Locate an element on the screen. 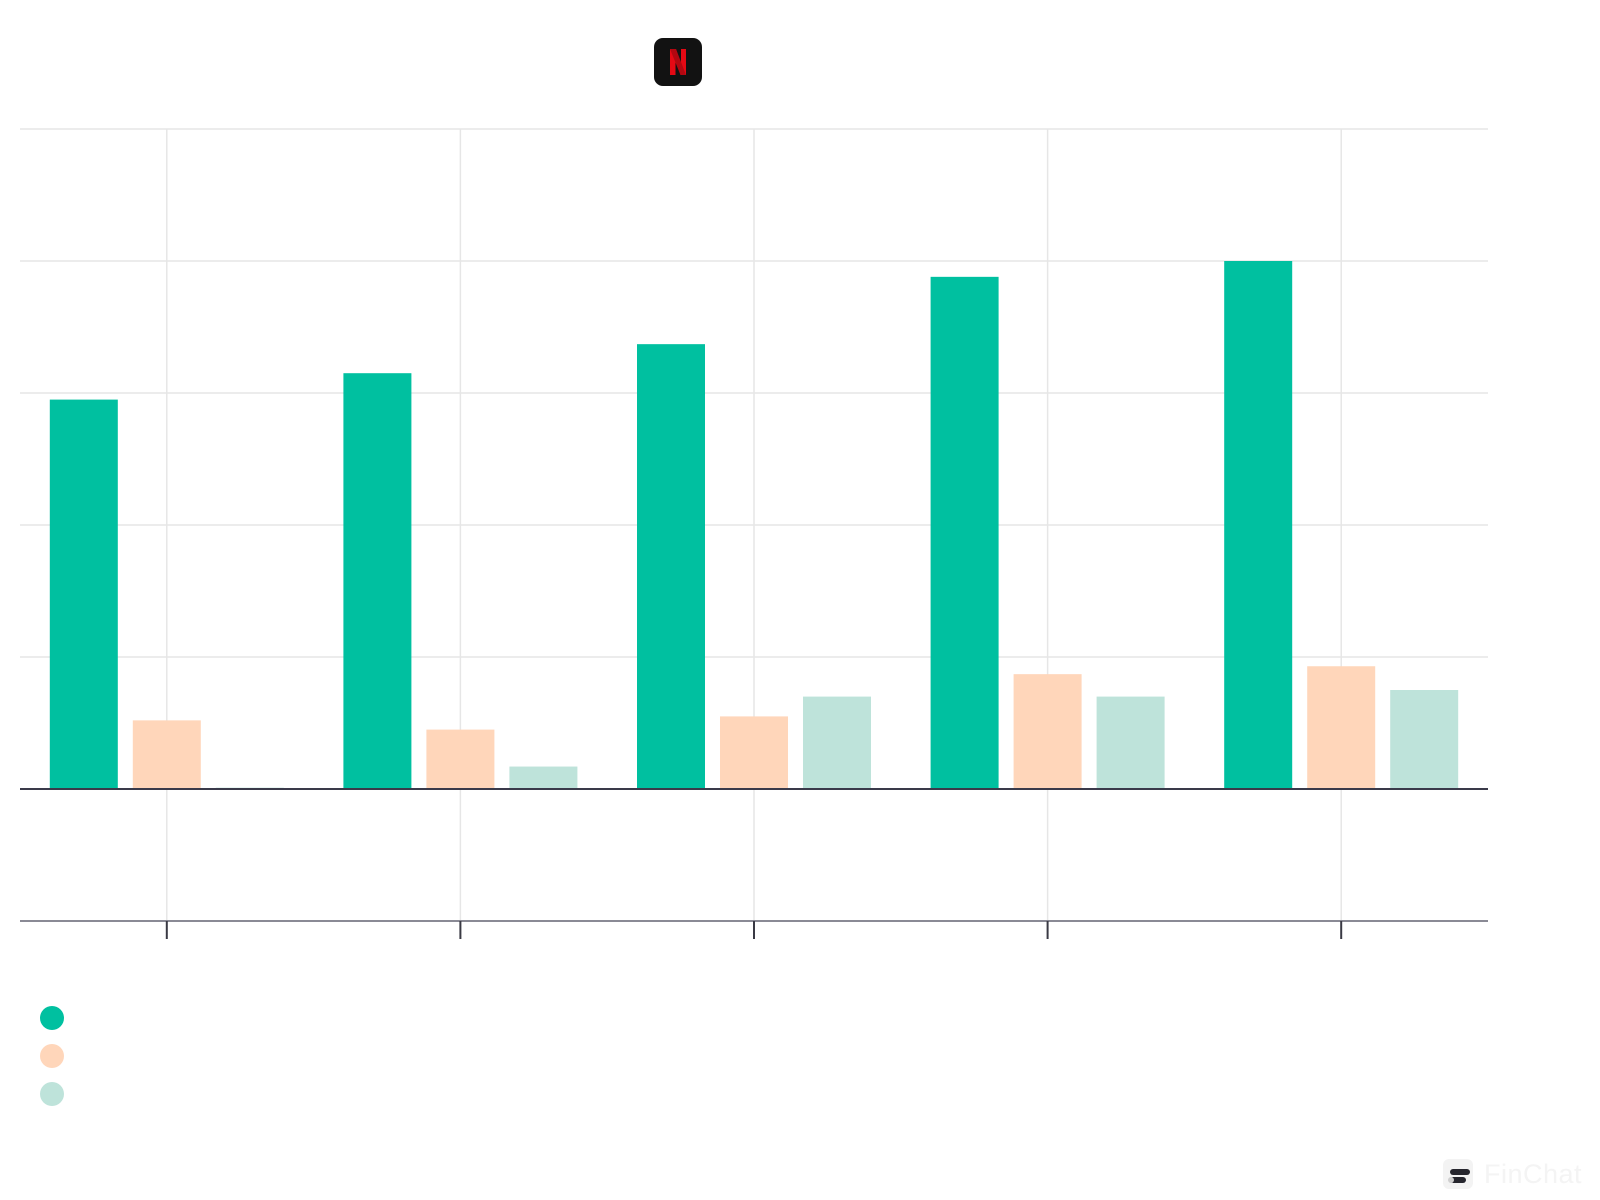  netflix-logo-icon is located at coordinates (678, 62).